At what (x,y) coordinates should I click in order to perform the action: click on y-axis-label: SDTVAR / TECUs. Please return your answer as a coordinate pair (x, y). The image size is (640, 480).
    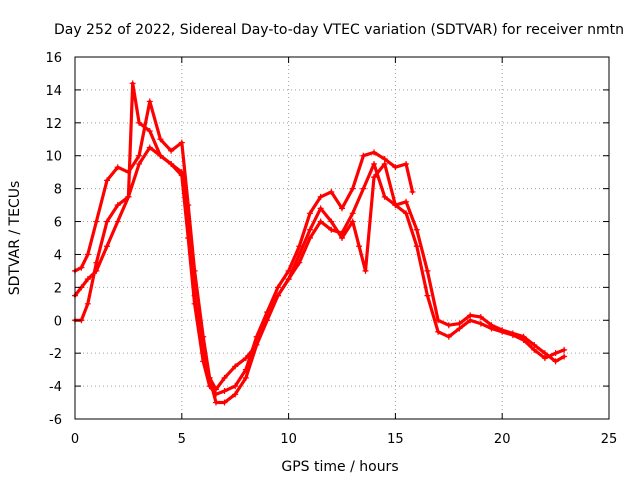
    Looking at the image, I should click on (15, 238).